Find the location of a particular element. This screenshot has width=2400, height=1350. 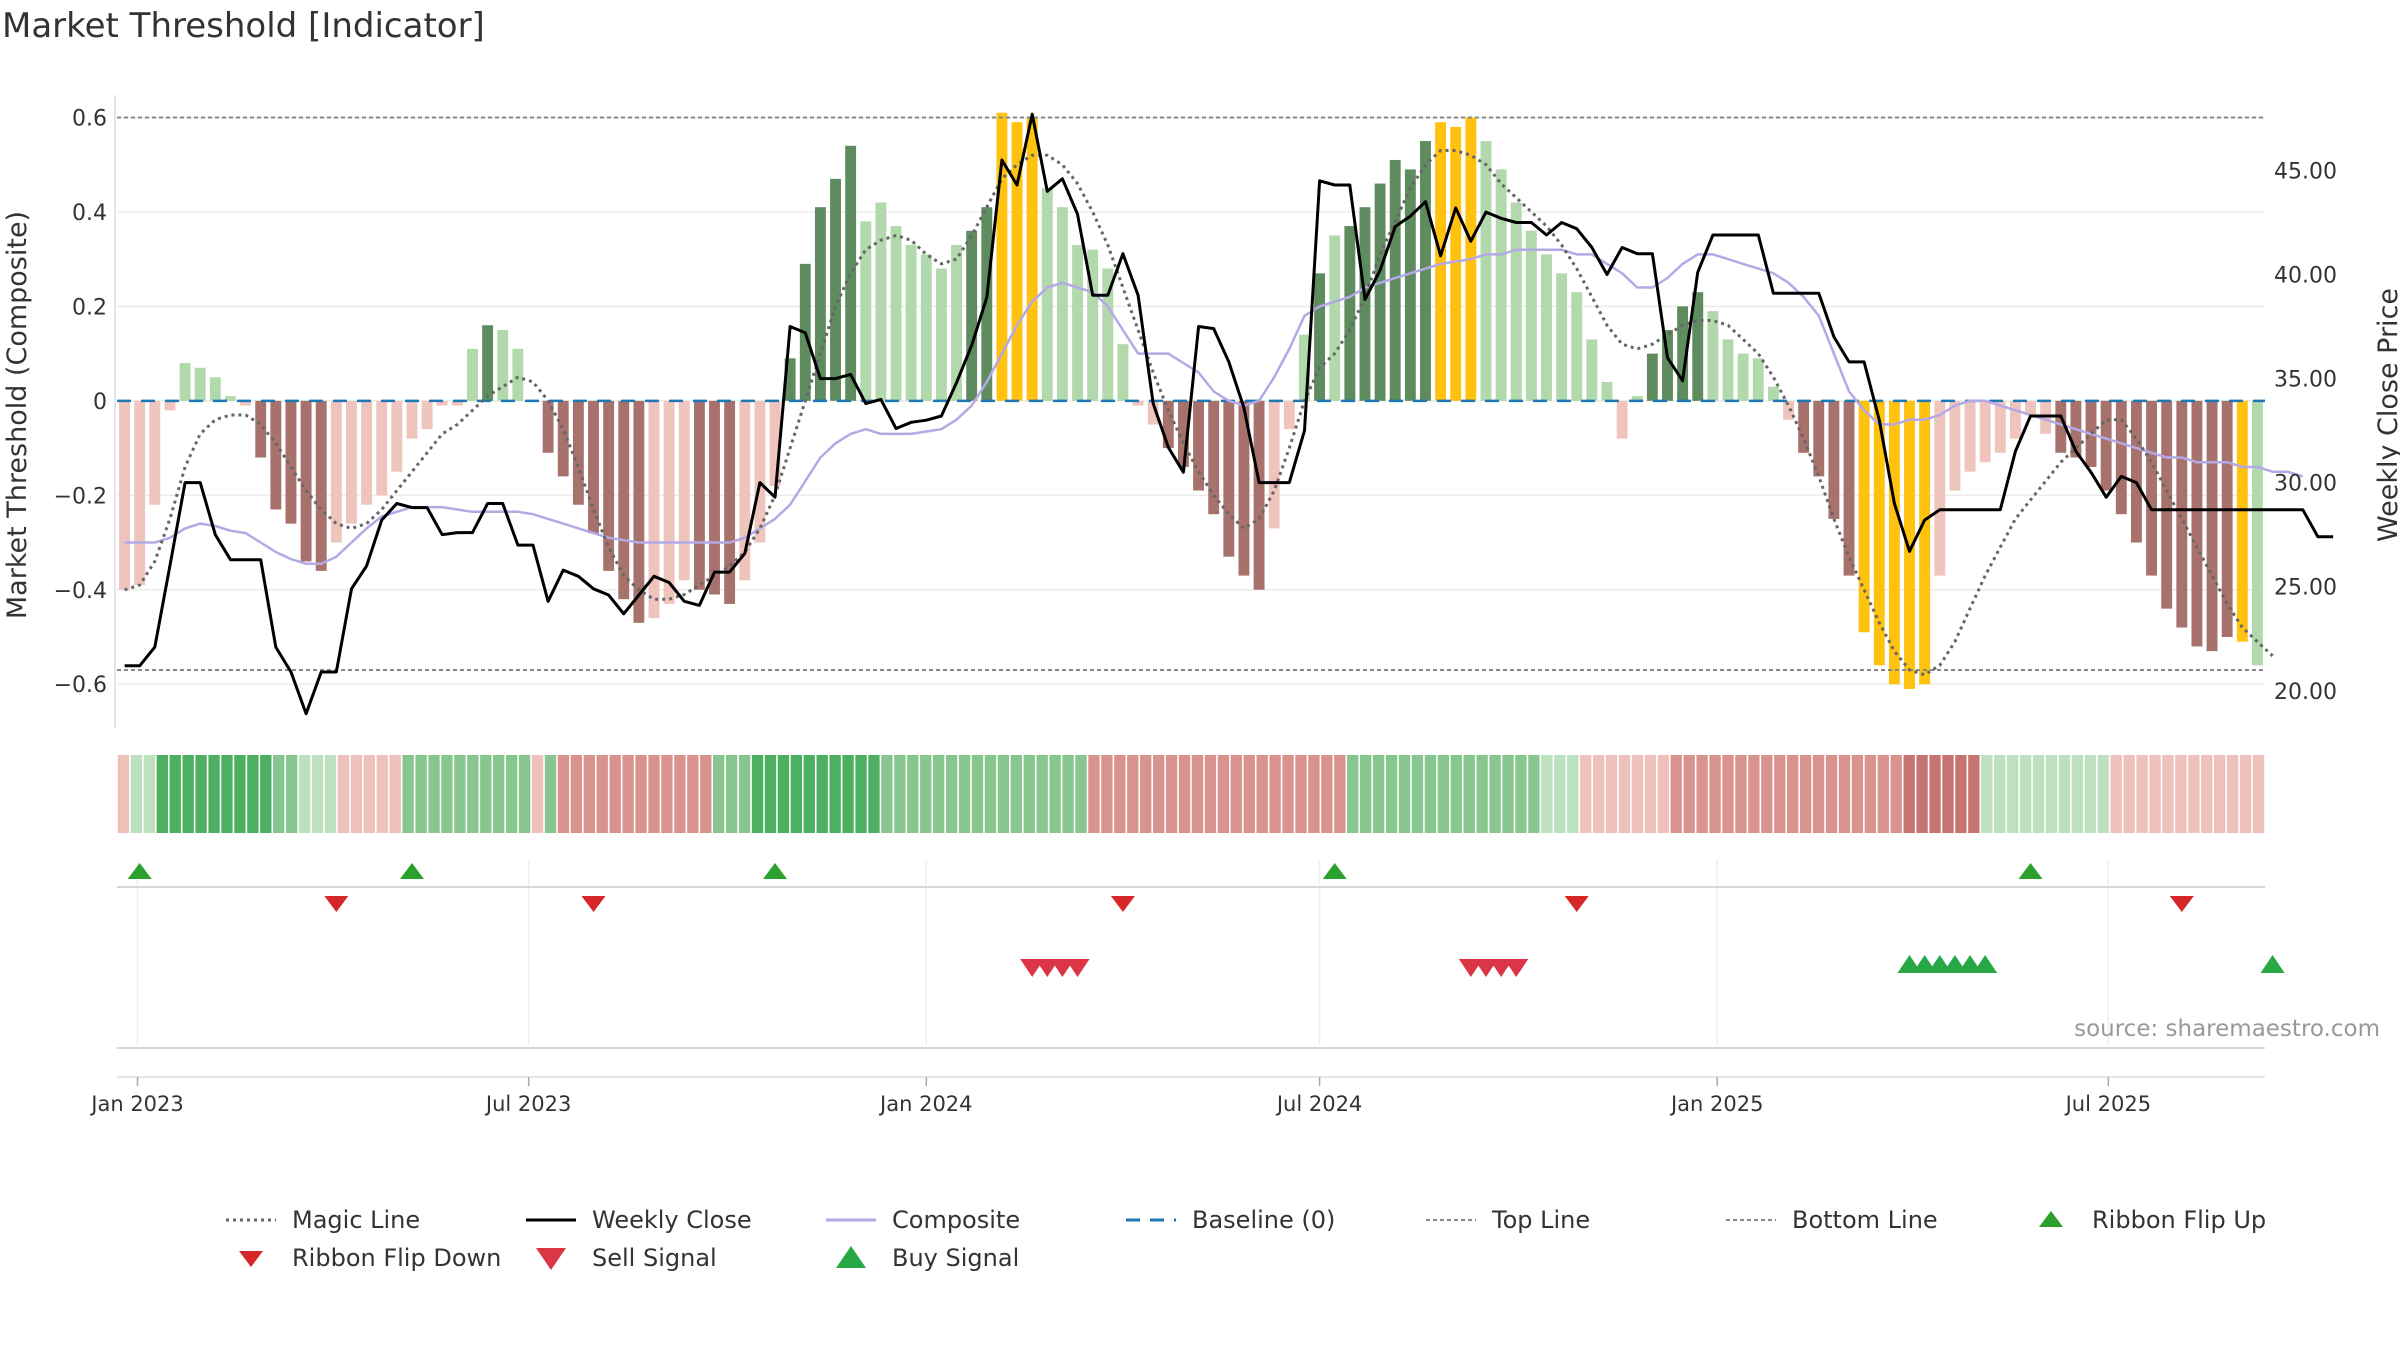

legend-label: Top Line is located at coordinates (1541, 1220).